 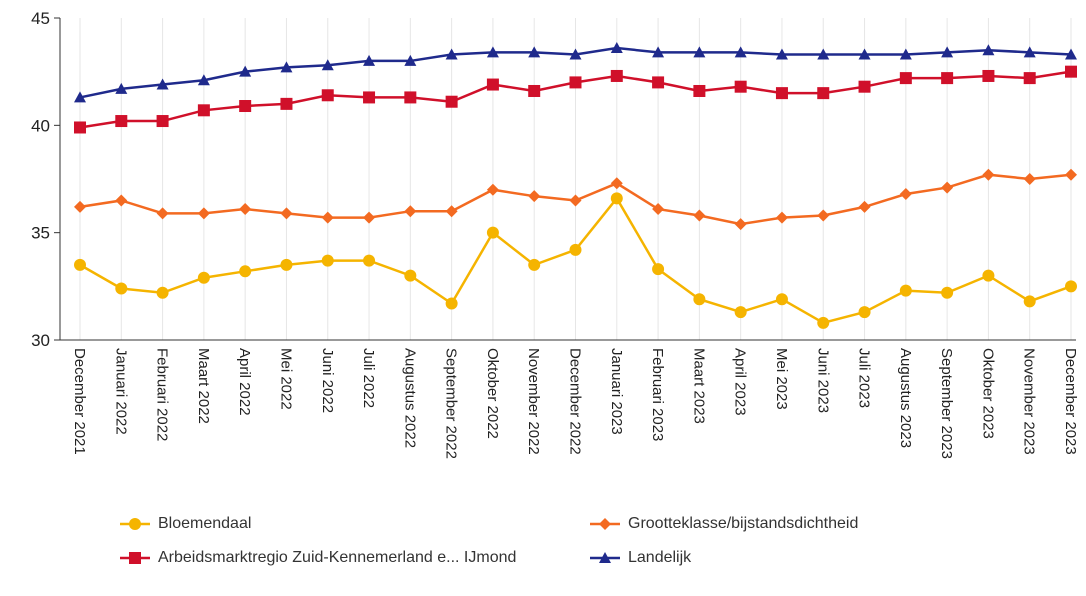 What do you see at coordinates (203, 386) in the screenshot?
I see `x-tick-label: Maart 2022` at bounding box center [203, 386].